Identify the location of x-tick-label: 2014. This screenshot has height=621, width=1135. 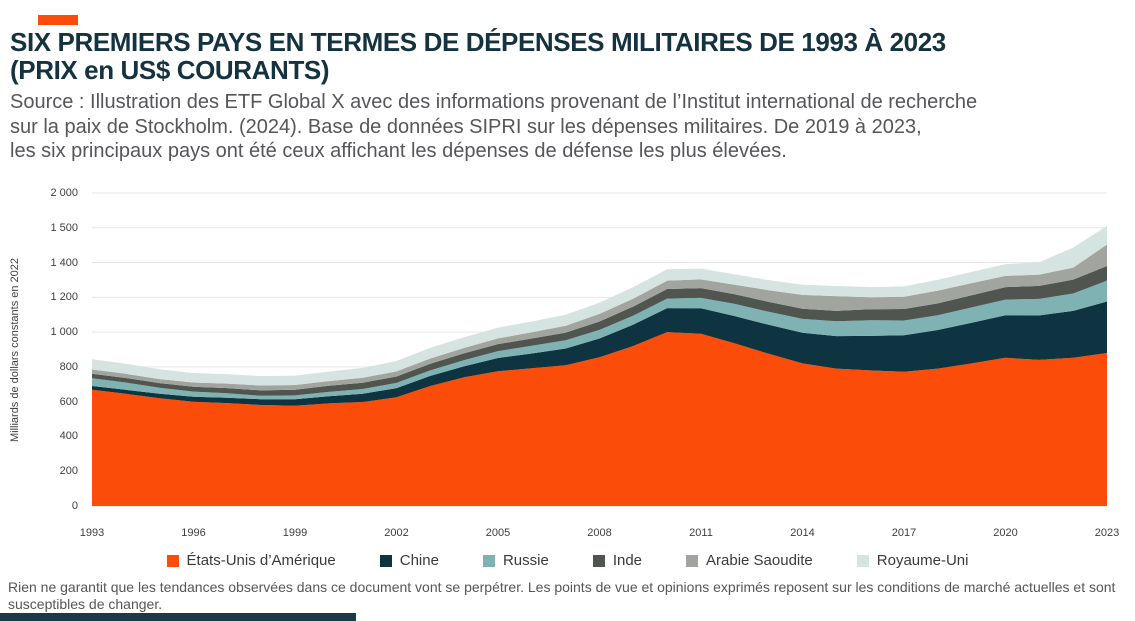
(802, 533).